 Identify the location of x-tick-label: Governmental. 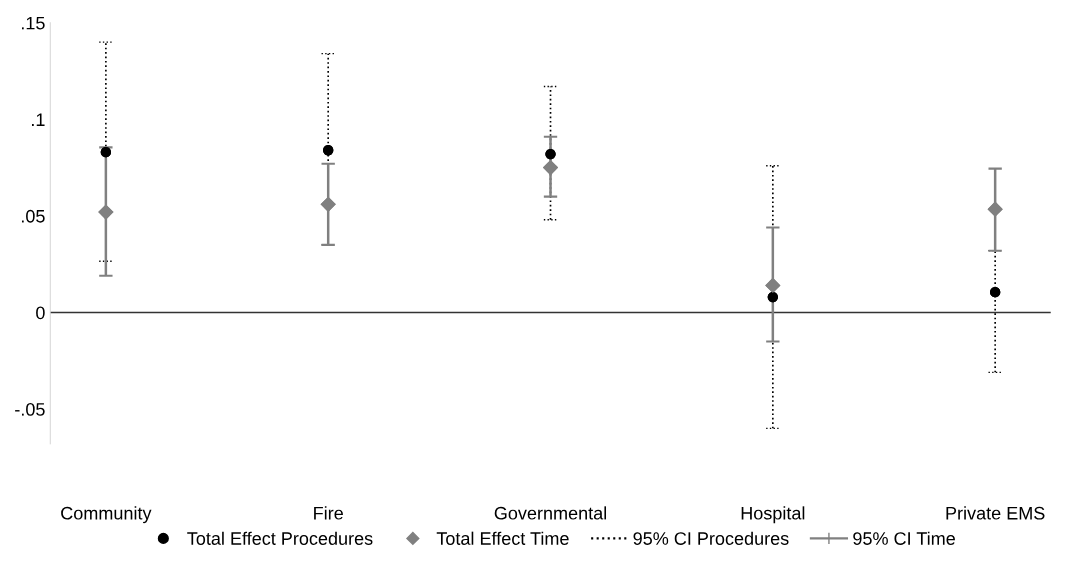
(550, 513).